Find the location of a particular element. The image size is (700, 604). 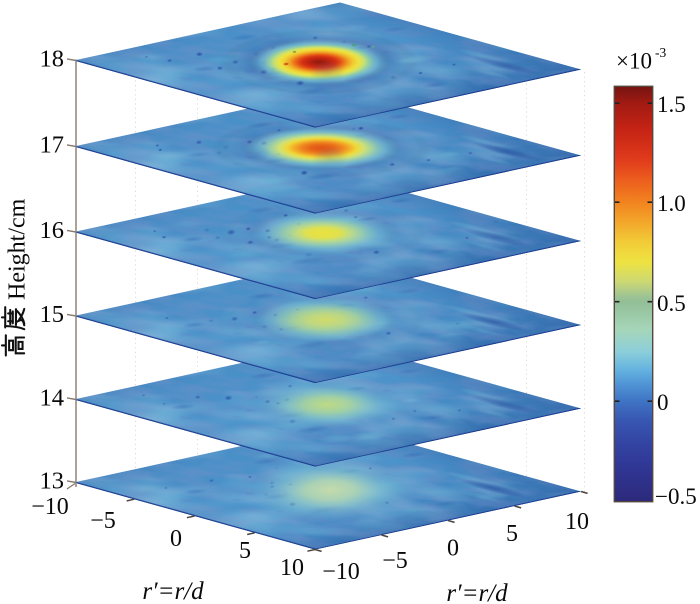

svg-text: 15 is located at coordinates (52, 314).